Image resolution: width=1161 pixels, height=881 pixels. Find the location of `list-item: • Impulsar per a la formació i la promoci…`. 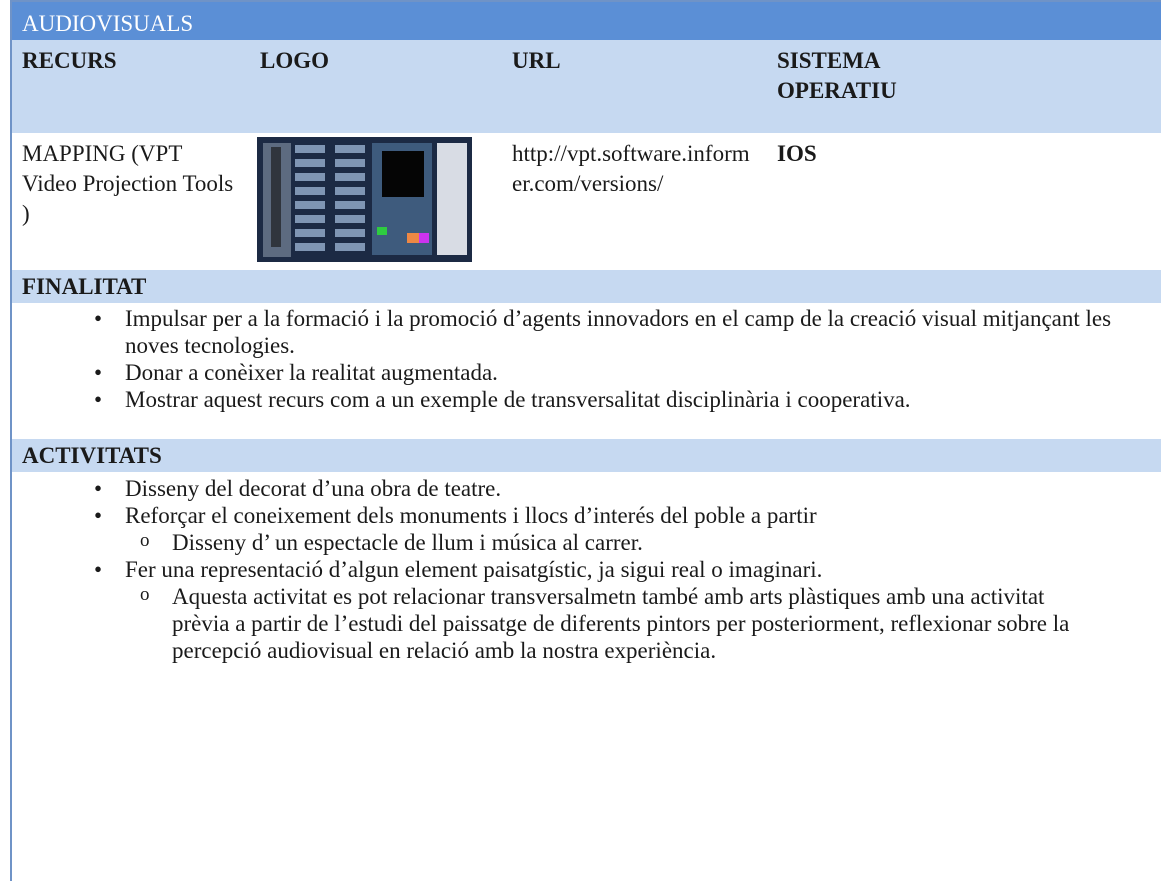

list-item: • Impulsar per a la formació i la promoci… is located at coordinates (603, 332).